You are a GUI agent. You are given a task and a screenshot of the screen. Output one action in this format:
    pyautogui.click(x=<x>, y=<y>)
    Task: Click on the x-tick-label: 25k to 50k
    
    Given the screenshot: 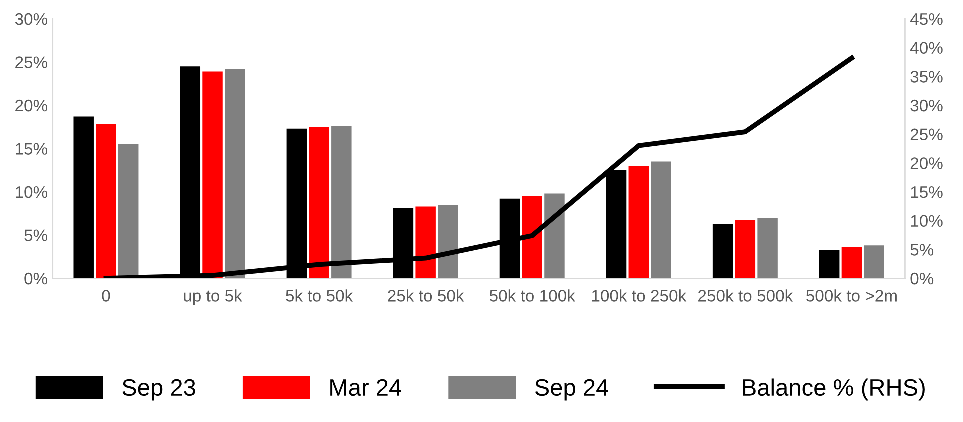 What is the action you would take?
    pyautogui.click(x=426, y=296)
    